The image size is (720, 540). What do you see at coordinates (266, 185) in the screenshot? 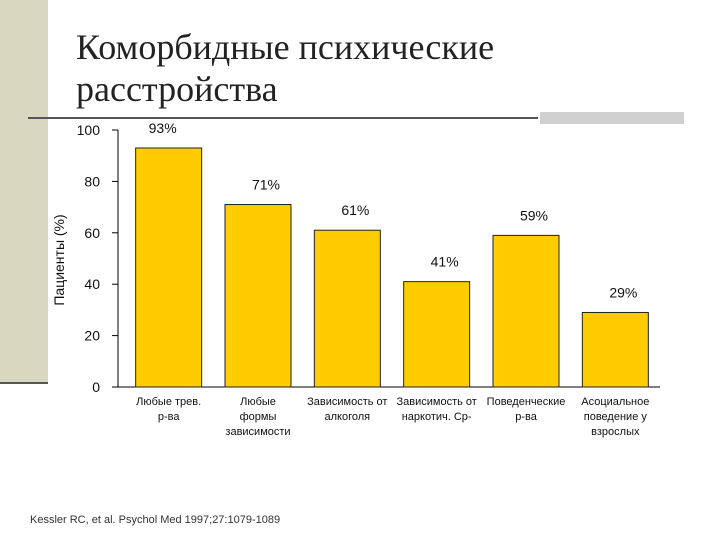
I see `data-label: 71%` at bounding box center [266, 185].